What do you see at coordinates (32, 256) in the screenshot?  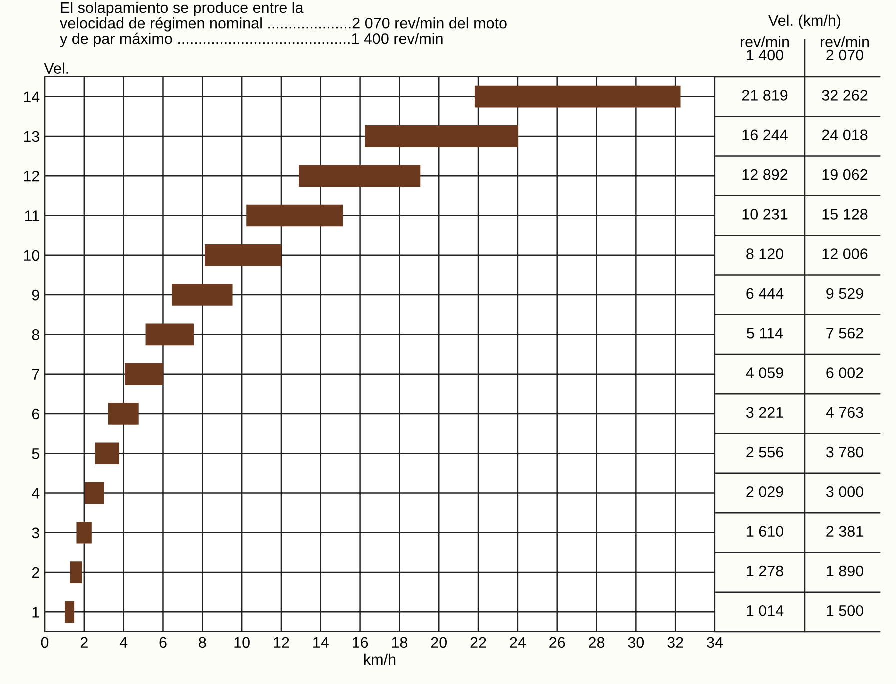 I see `y-tick-label: 10` at bounding box center [32, 256].